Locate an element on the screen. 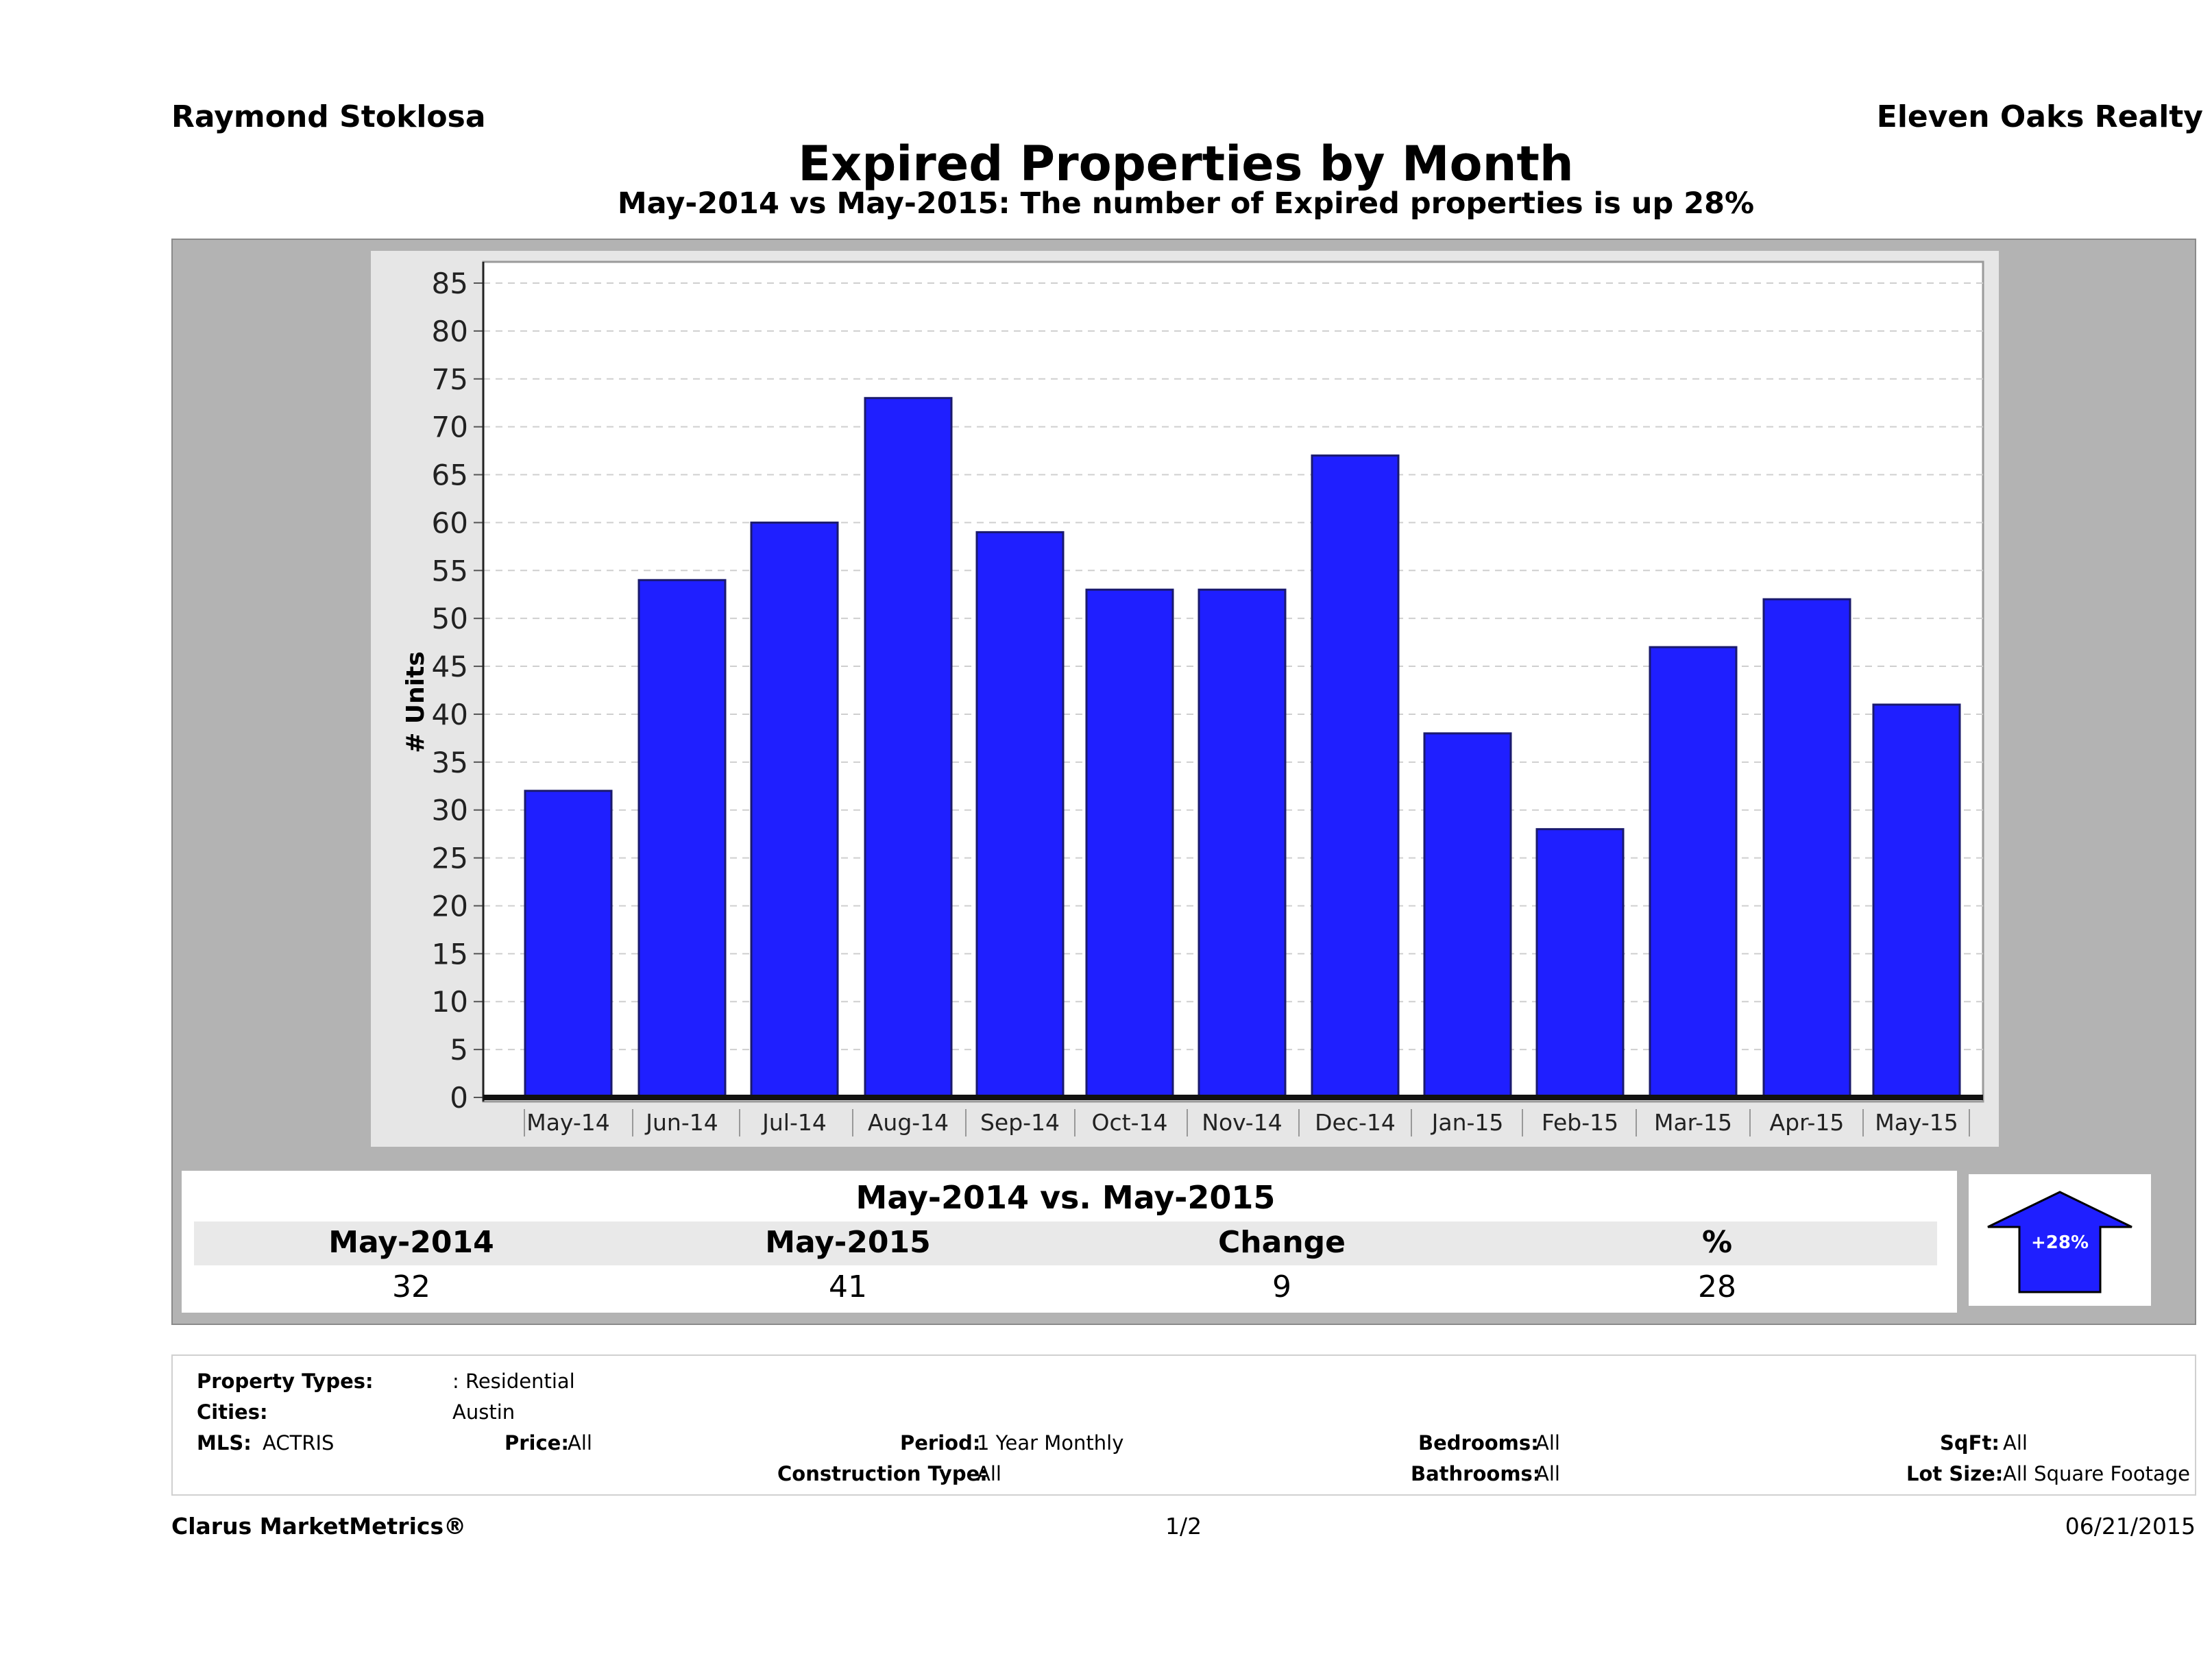 This screenshot has width=2212, height=1678. summary-value-change: 9 is located at coordinates (1281, 1286).